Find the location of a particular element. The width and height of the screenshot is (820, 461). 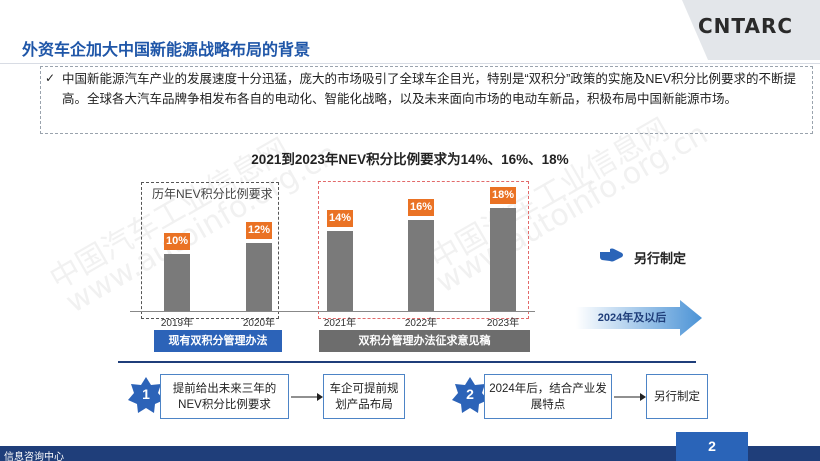

flow-1-box-a: 提前给出未来三年的NEV积分比例要求 is located at coordinates (224, 396).